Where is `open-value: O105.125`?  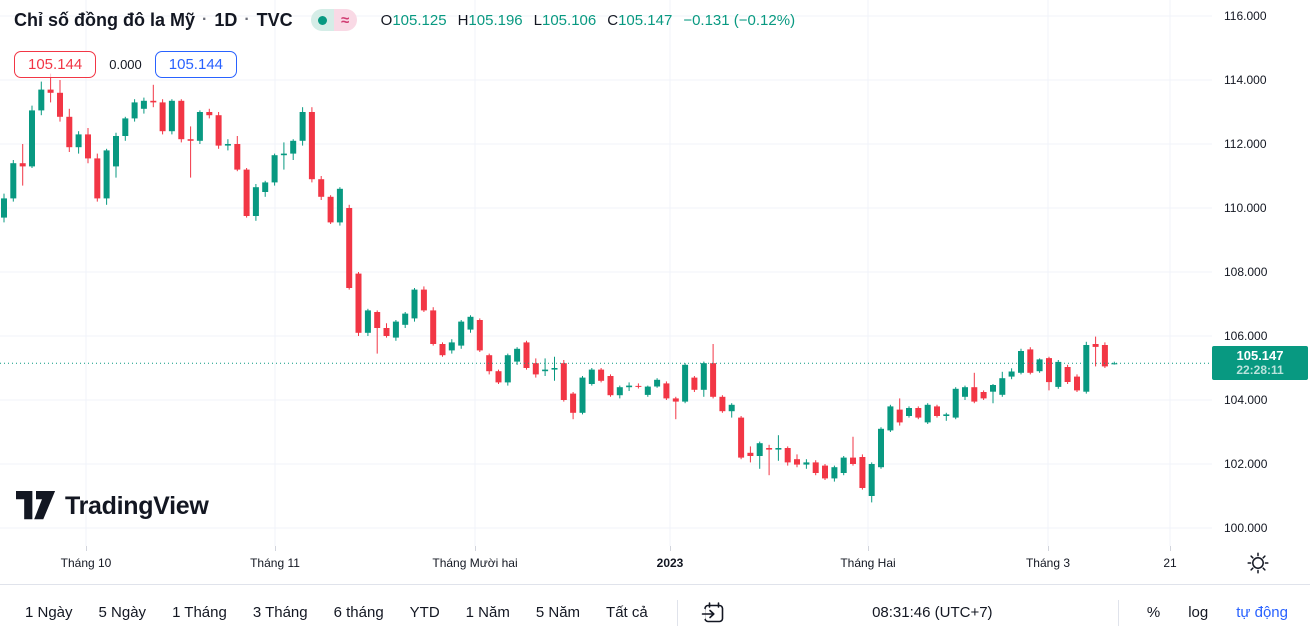
open-value: O105.125 is located at coordinates (413, 20).